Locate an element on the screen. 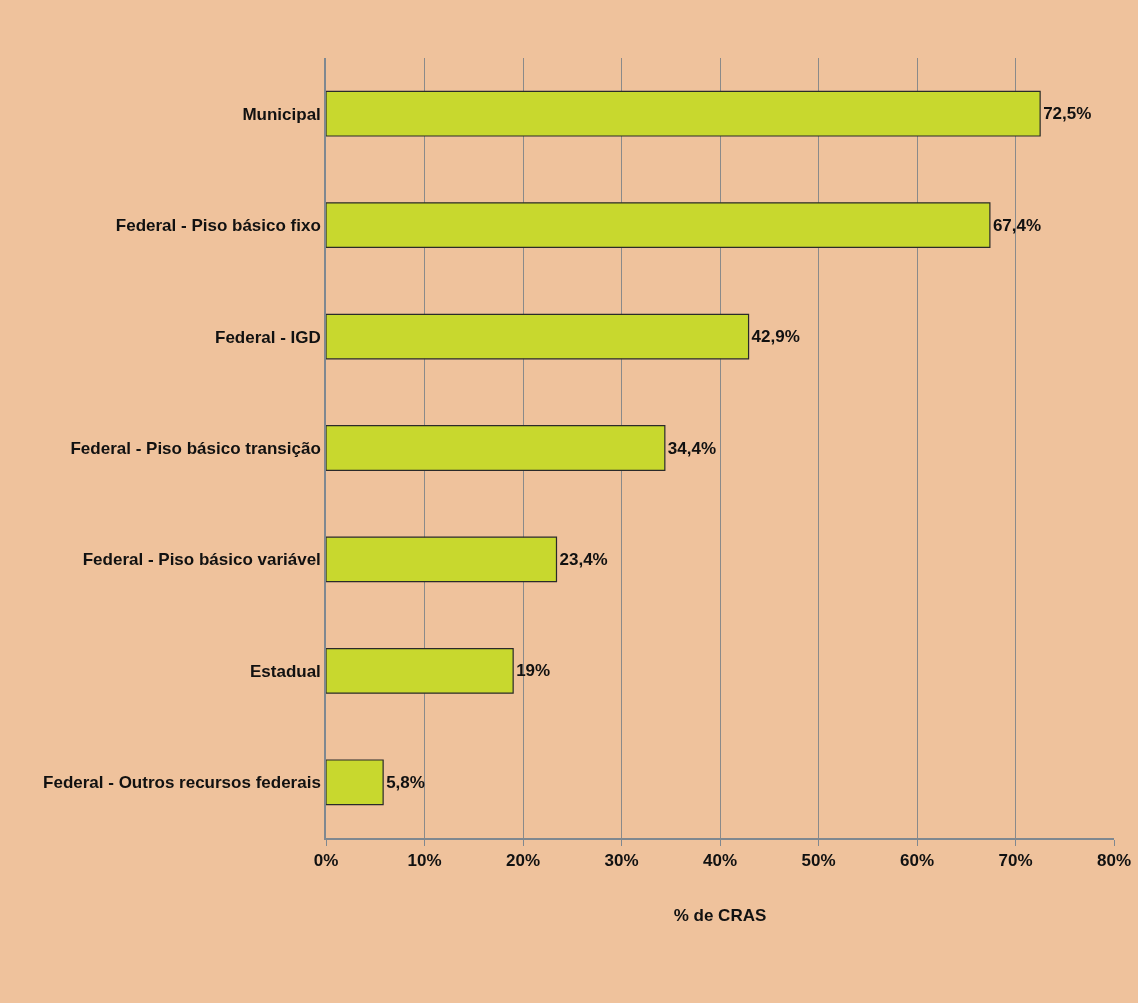 This screenshot has height=1003, width=1138. x-tick-label: 20% is located at coordinates (523, 861).